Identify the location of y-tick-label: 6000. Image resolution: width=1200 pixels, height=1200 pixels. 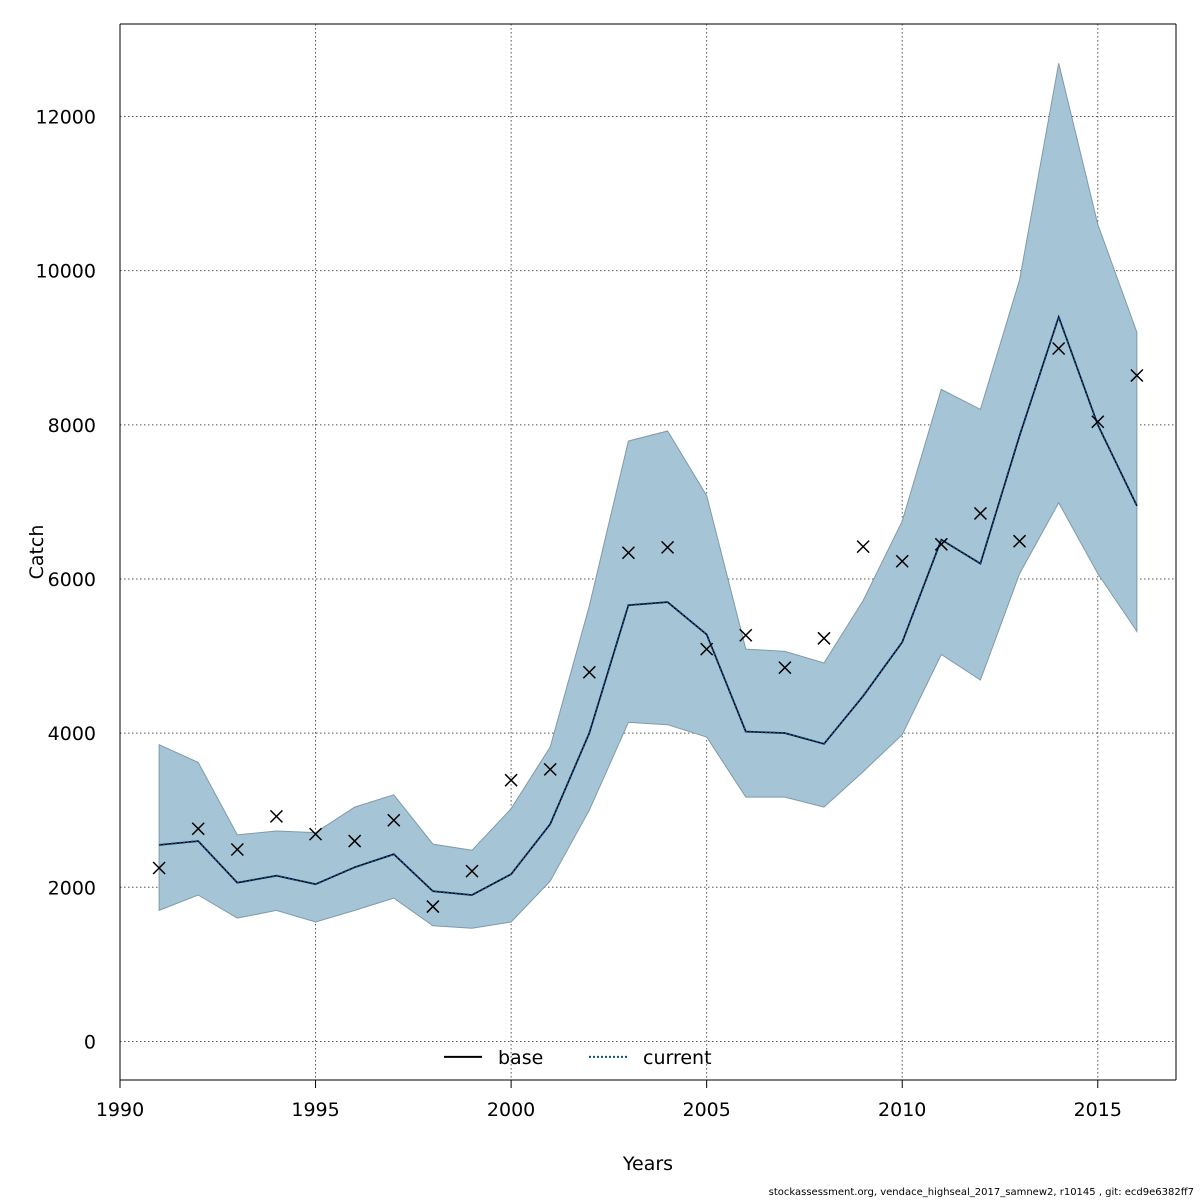
(72, 580).